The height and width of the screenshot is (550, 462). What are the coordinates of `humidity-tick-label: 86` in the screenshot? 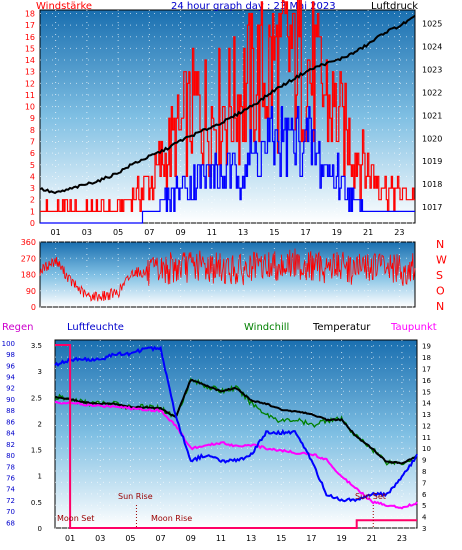 It's located at (10, 422).